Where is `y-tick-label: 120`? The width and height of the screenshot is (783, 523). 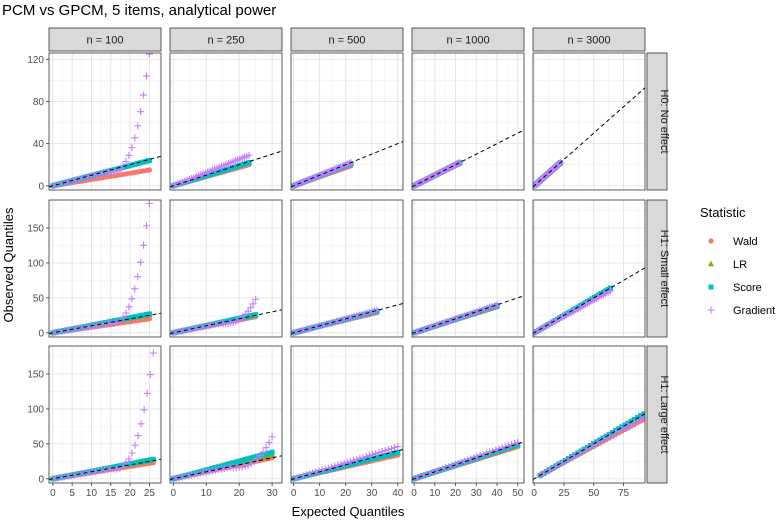
y-tick-label: 120 is located at coordinates (35, 60).